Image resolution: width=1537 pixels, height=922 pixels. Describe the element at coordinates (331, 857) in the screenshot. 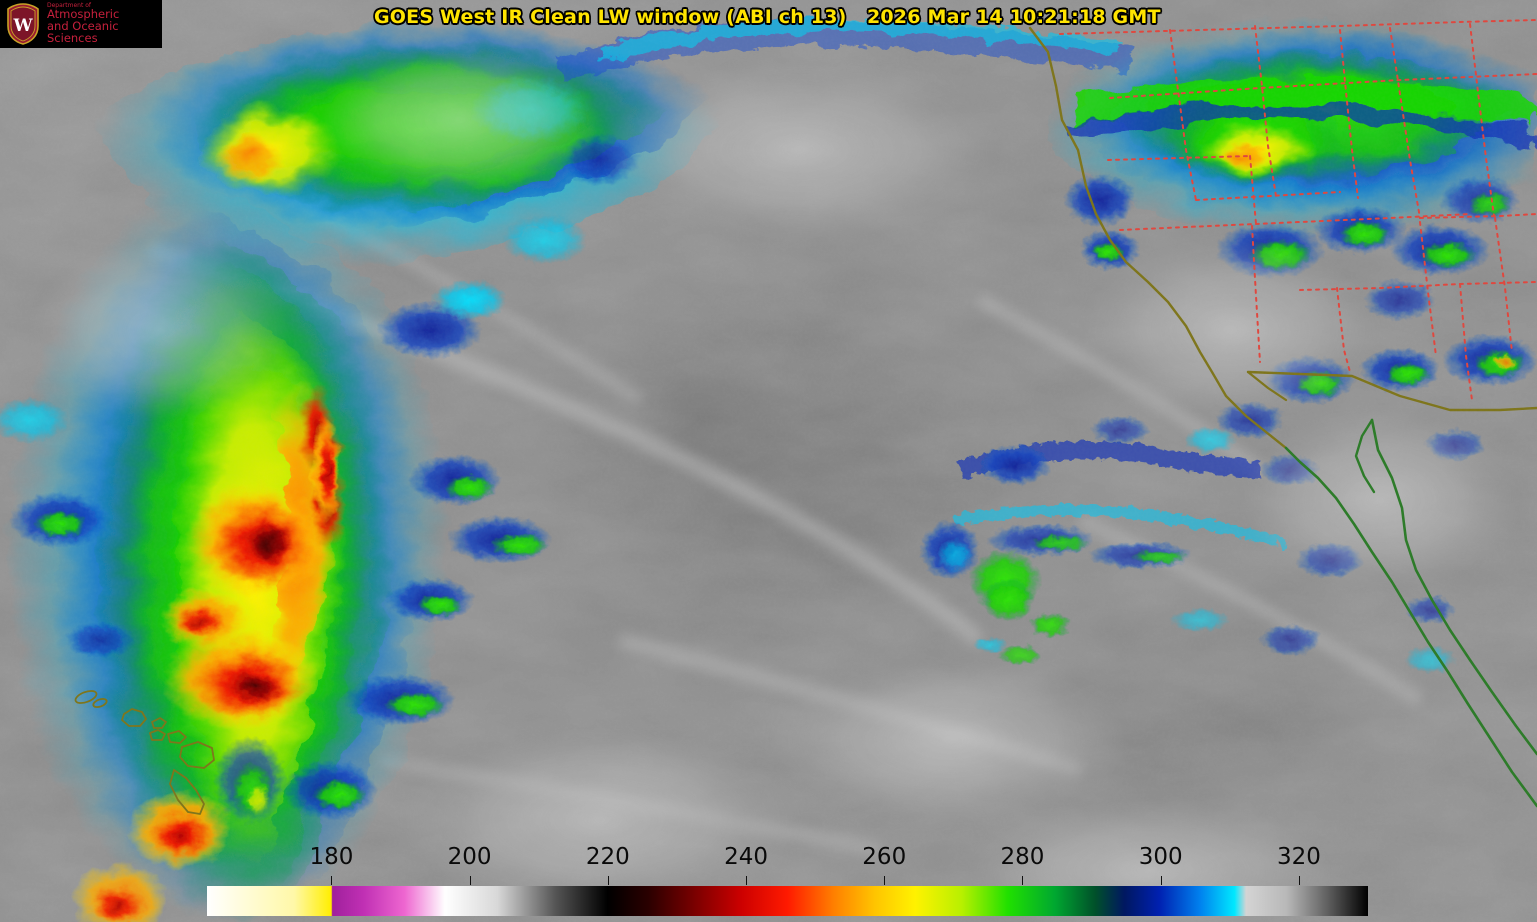

I see `colorbar-tick-label: 180` at that location.